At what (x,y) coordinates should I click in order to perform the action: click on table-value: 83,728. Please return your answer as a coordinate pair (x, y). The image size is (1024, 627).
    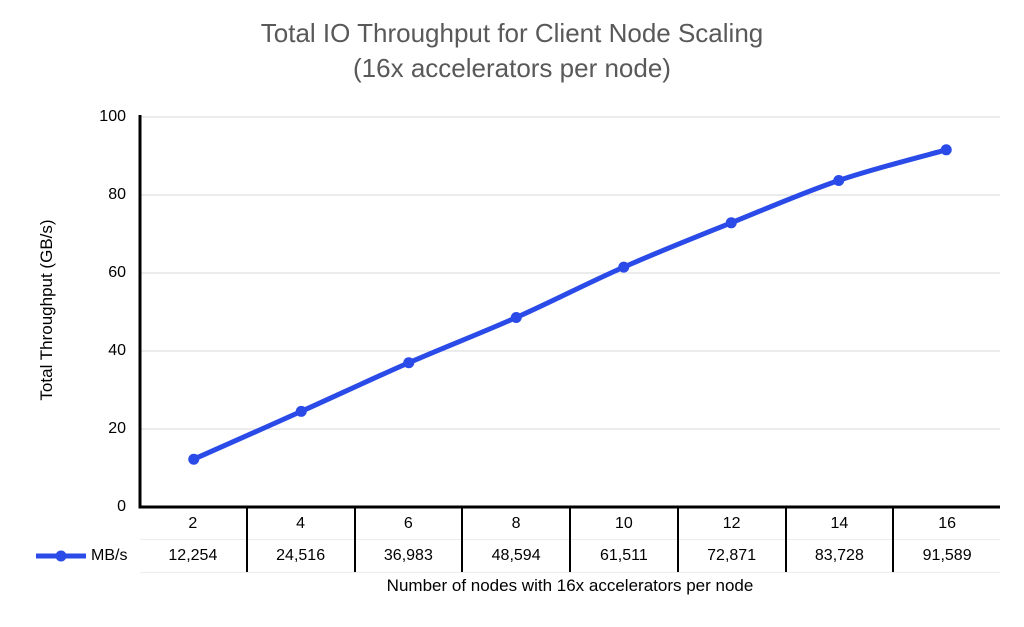
    Looking at the image, I should click on (839, 555).